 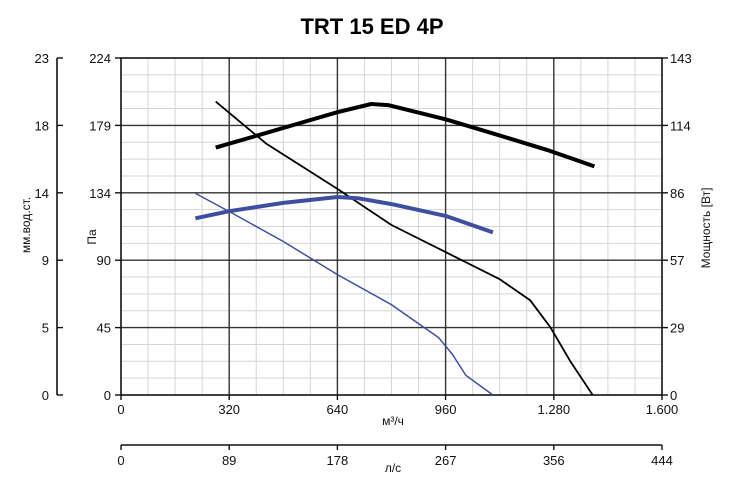 I want to click on x2-axis-label: л/с, so click(x=393, y=468).